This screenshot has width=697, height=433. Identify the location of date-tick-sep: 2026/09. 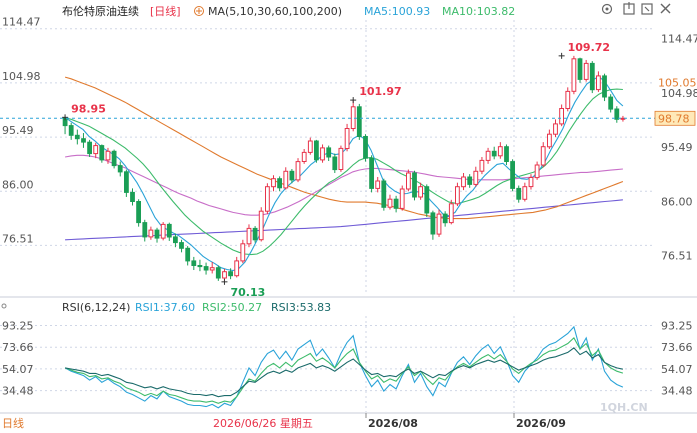
(541, 423).